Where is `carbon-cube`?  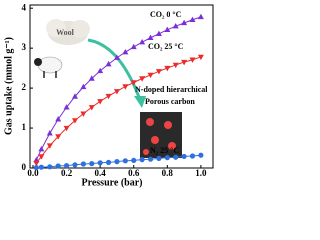 carbon-cube is located at coordinates (161, 135).